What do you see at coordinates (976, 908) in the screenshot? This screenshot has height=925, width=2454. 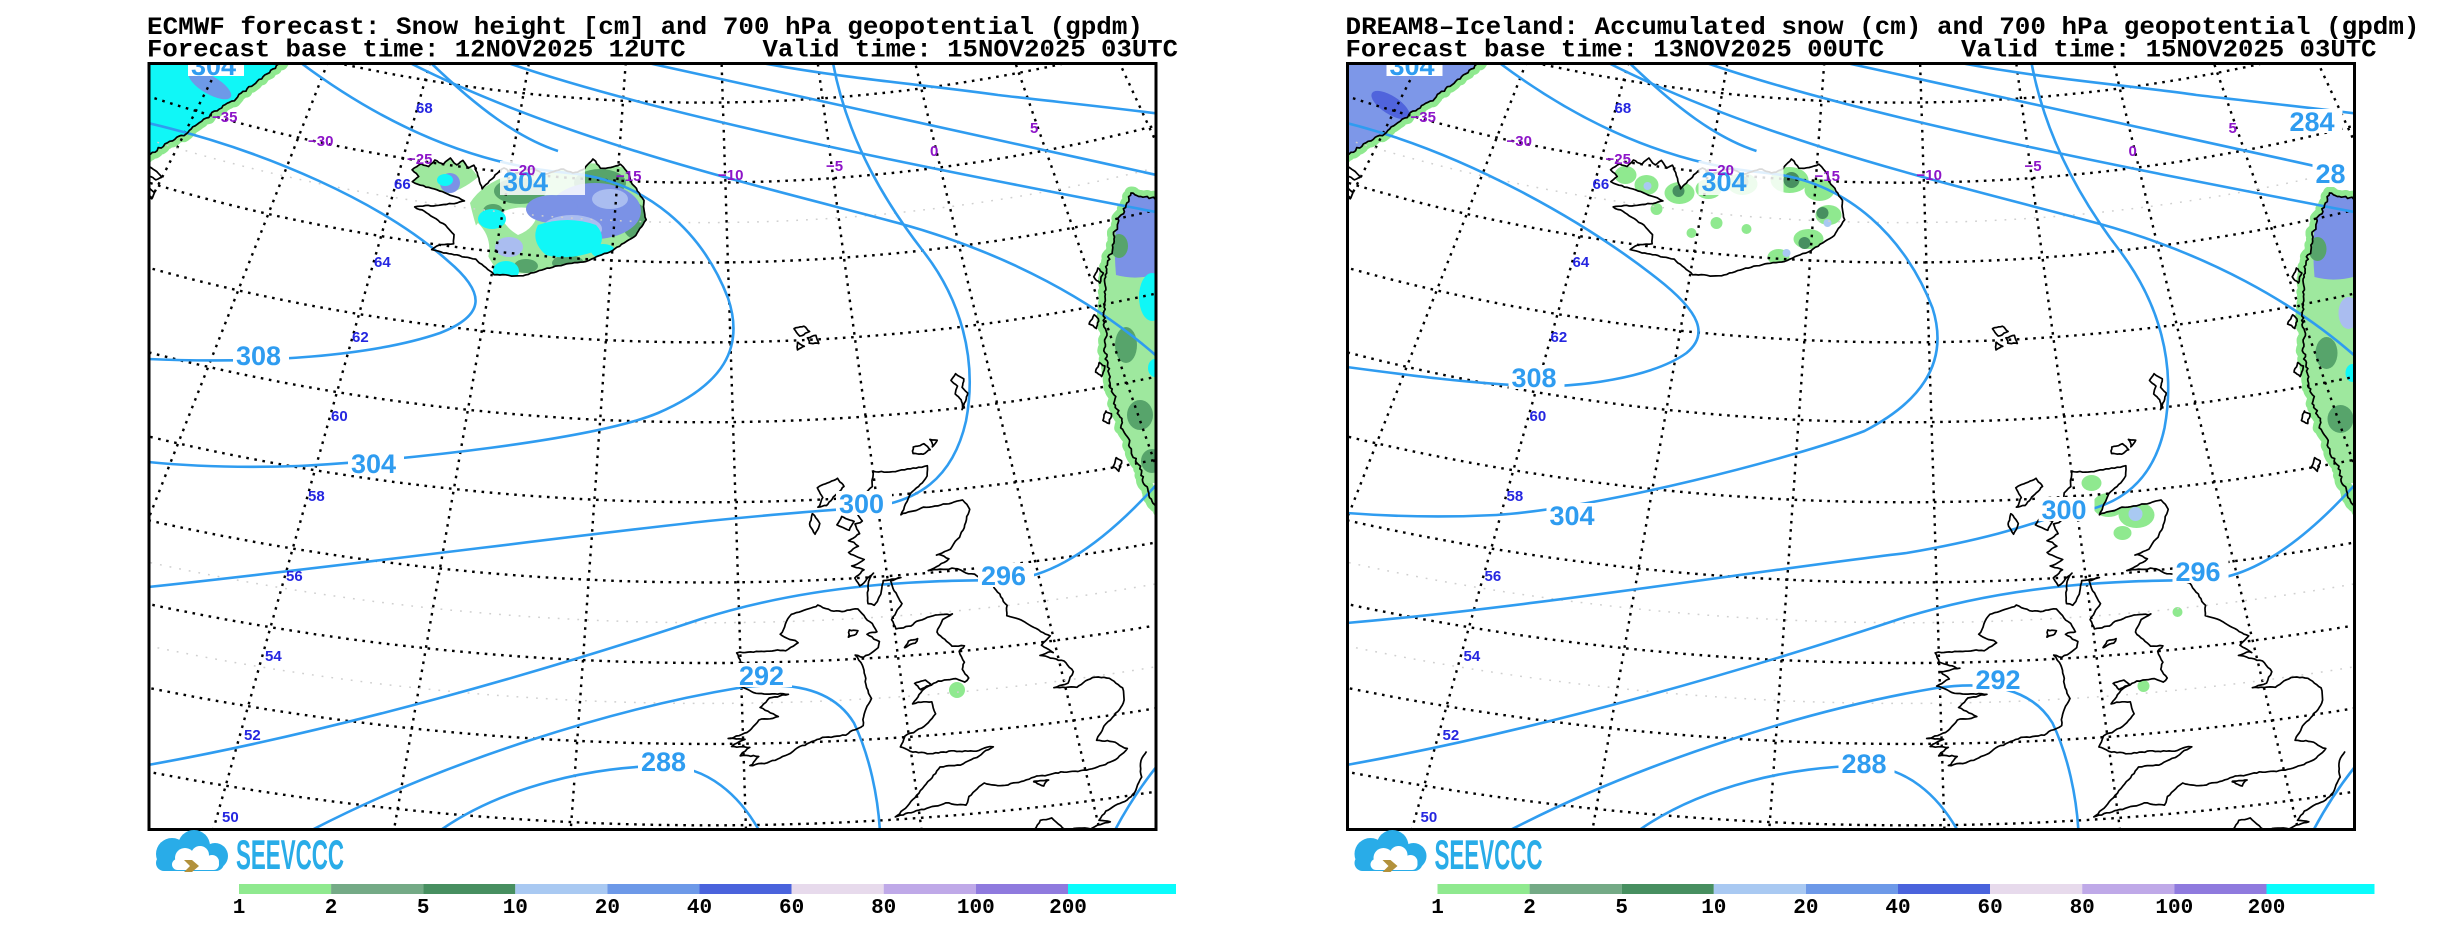 I see `svg-text: 100` at bounding box center [976, 908].